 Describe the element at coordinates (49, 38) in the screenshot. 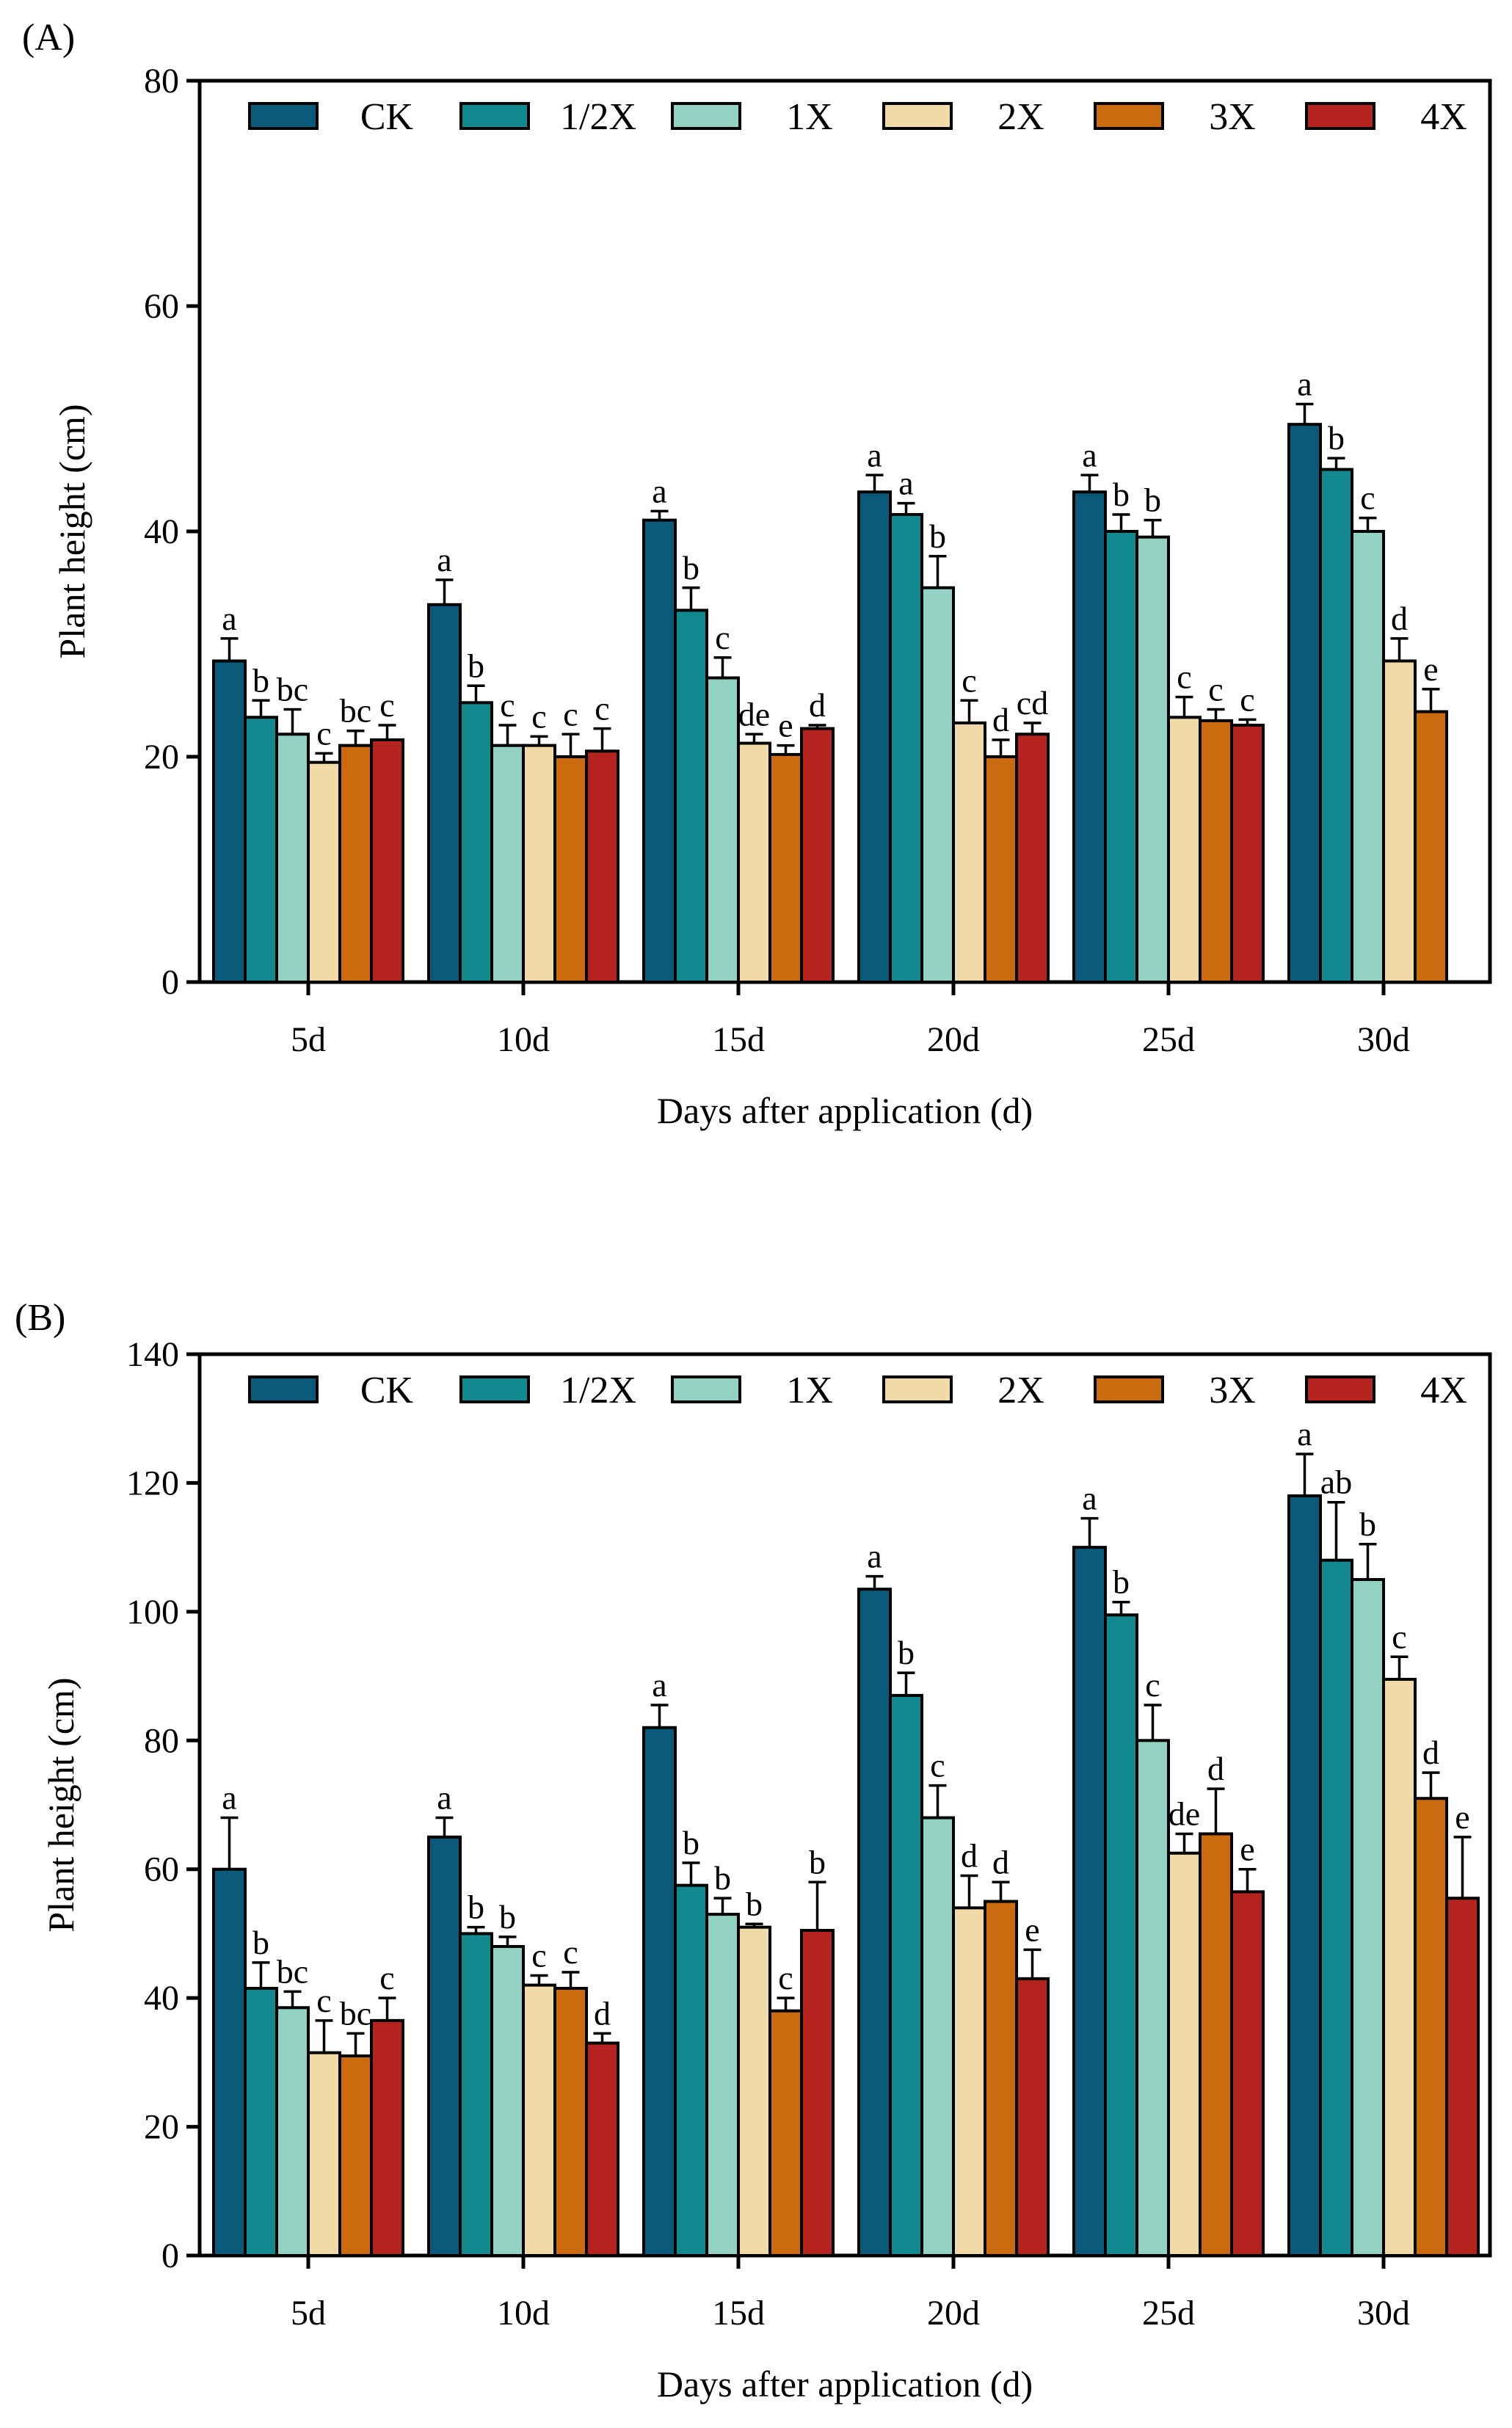

I see `panel-label: (A)` at that location.